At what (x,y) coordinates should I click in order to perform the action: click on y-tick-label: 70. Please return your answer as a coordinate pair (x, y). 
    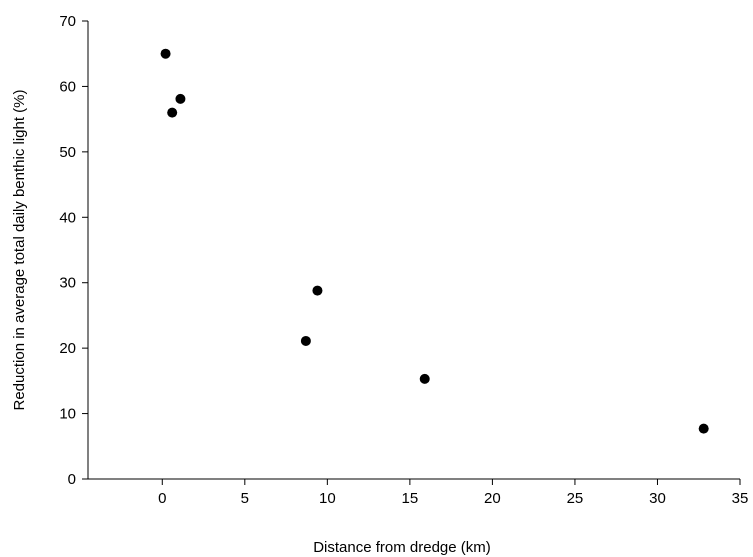
    Looking at the image, I should click on (67, 21).